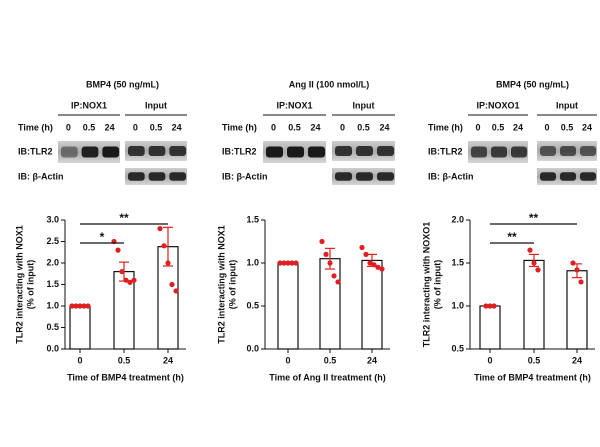 This screenshot has width=600, height=447. Describe the element at coordinates (252, 348) in the screenshot. I see `y-tick-label: 0.0` at that location.